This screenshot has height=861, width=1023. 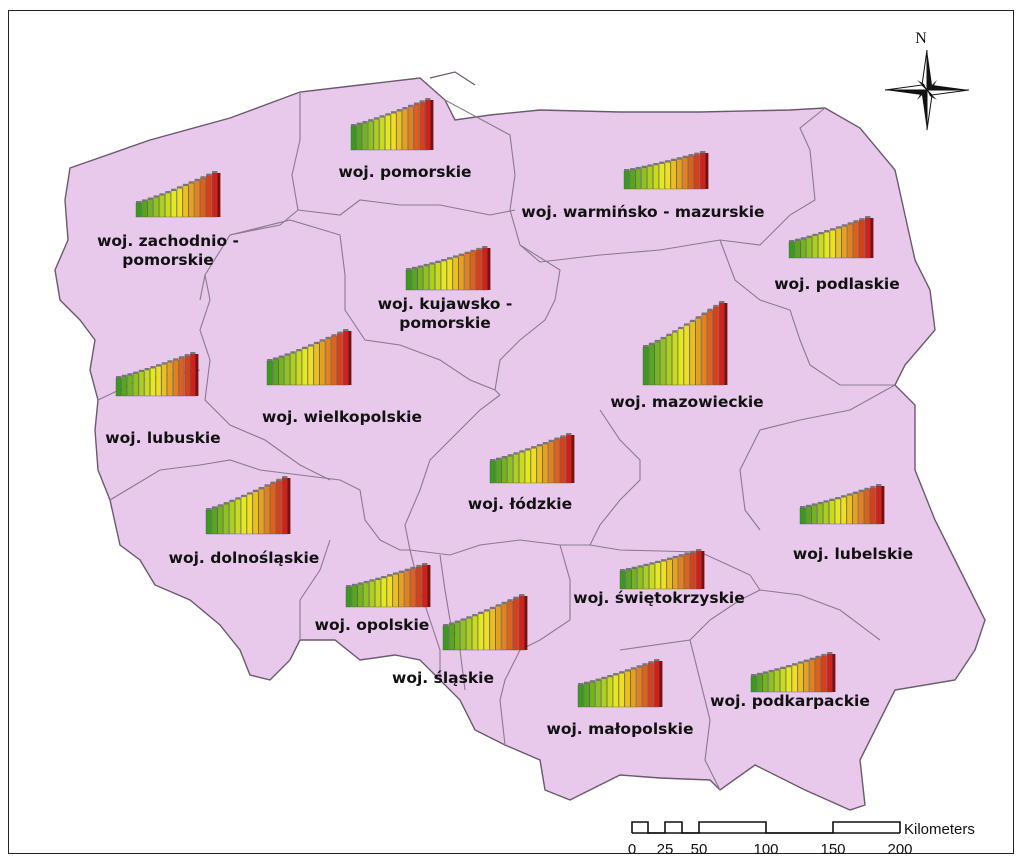 I want to click on region-label-line: woj. opolskie, so click(x=372, y=625).